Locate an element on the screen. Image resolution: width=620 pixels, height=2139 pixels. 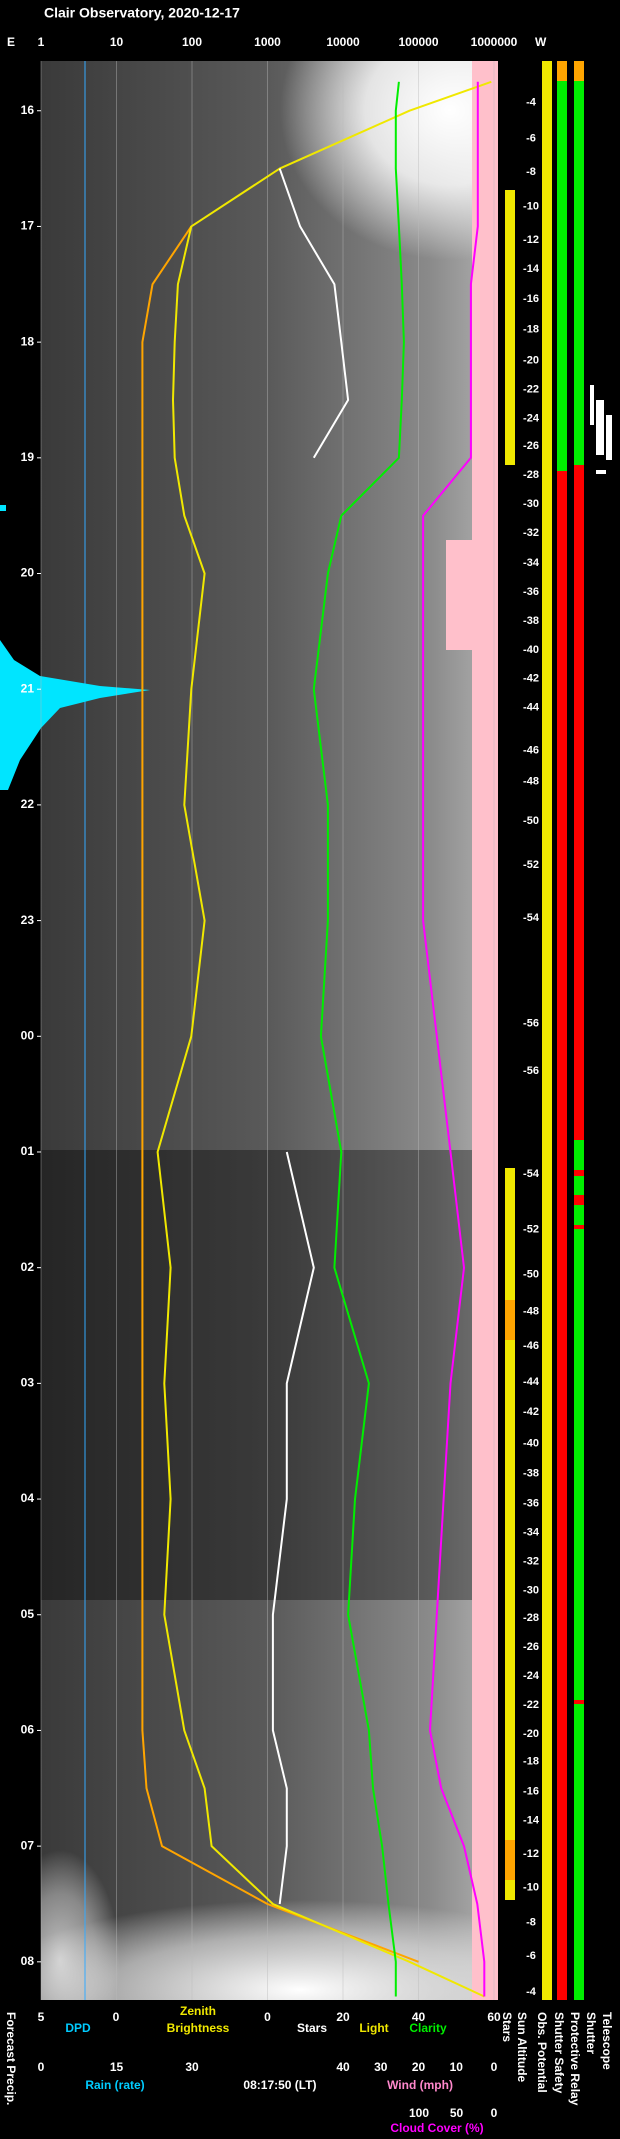
sun-altitude-label: -4 is located at coordinates (531, 103).